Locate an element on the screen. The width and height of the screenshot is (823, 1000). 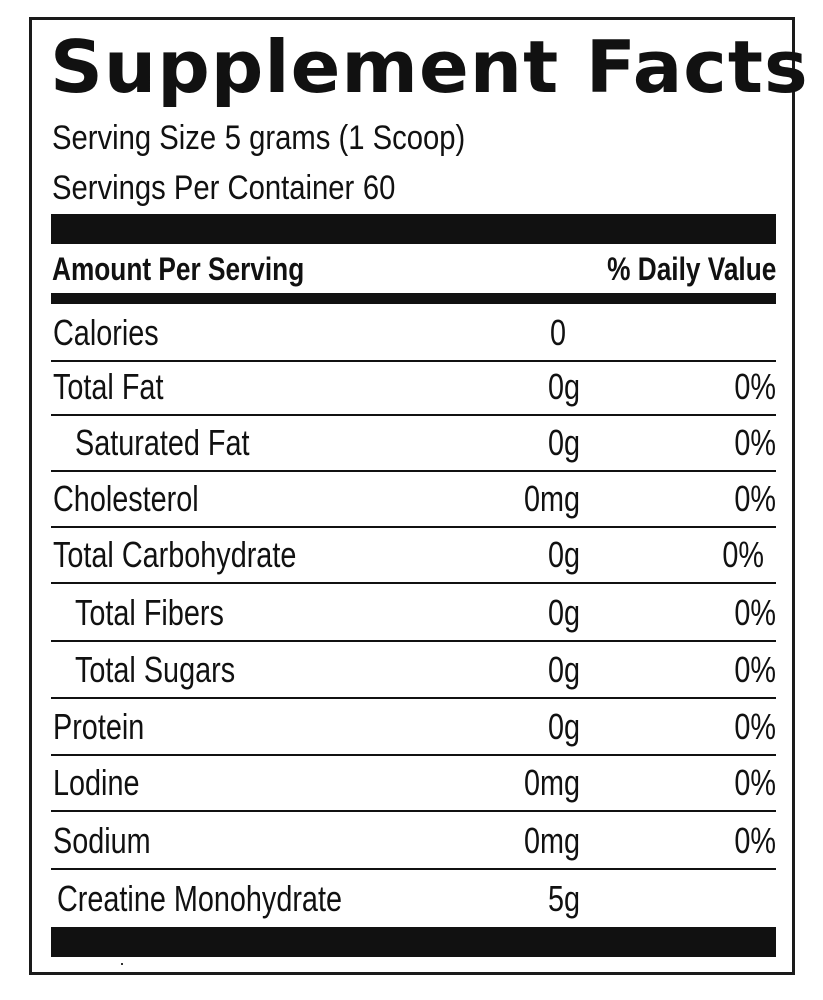
nutrient-row-lodine: Lodine 0mg 0% is located at coordinates (413, 783).